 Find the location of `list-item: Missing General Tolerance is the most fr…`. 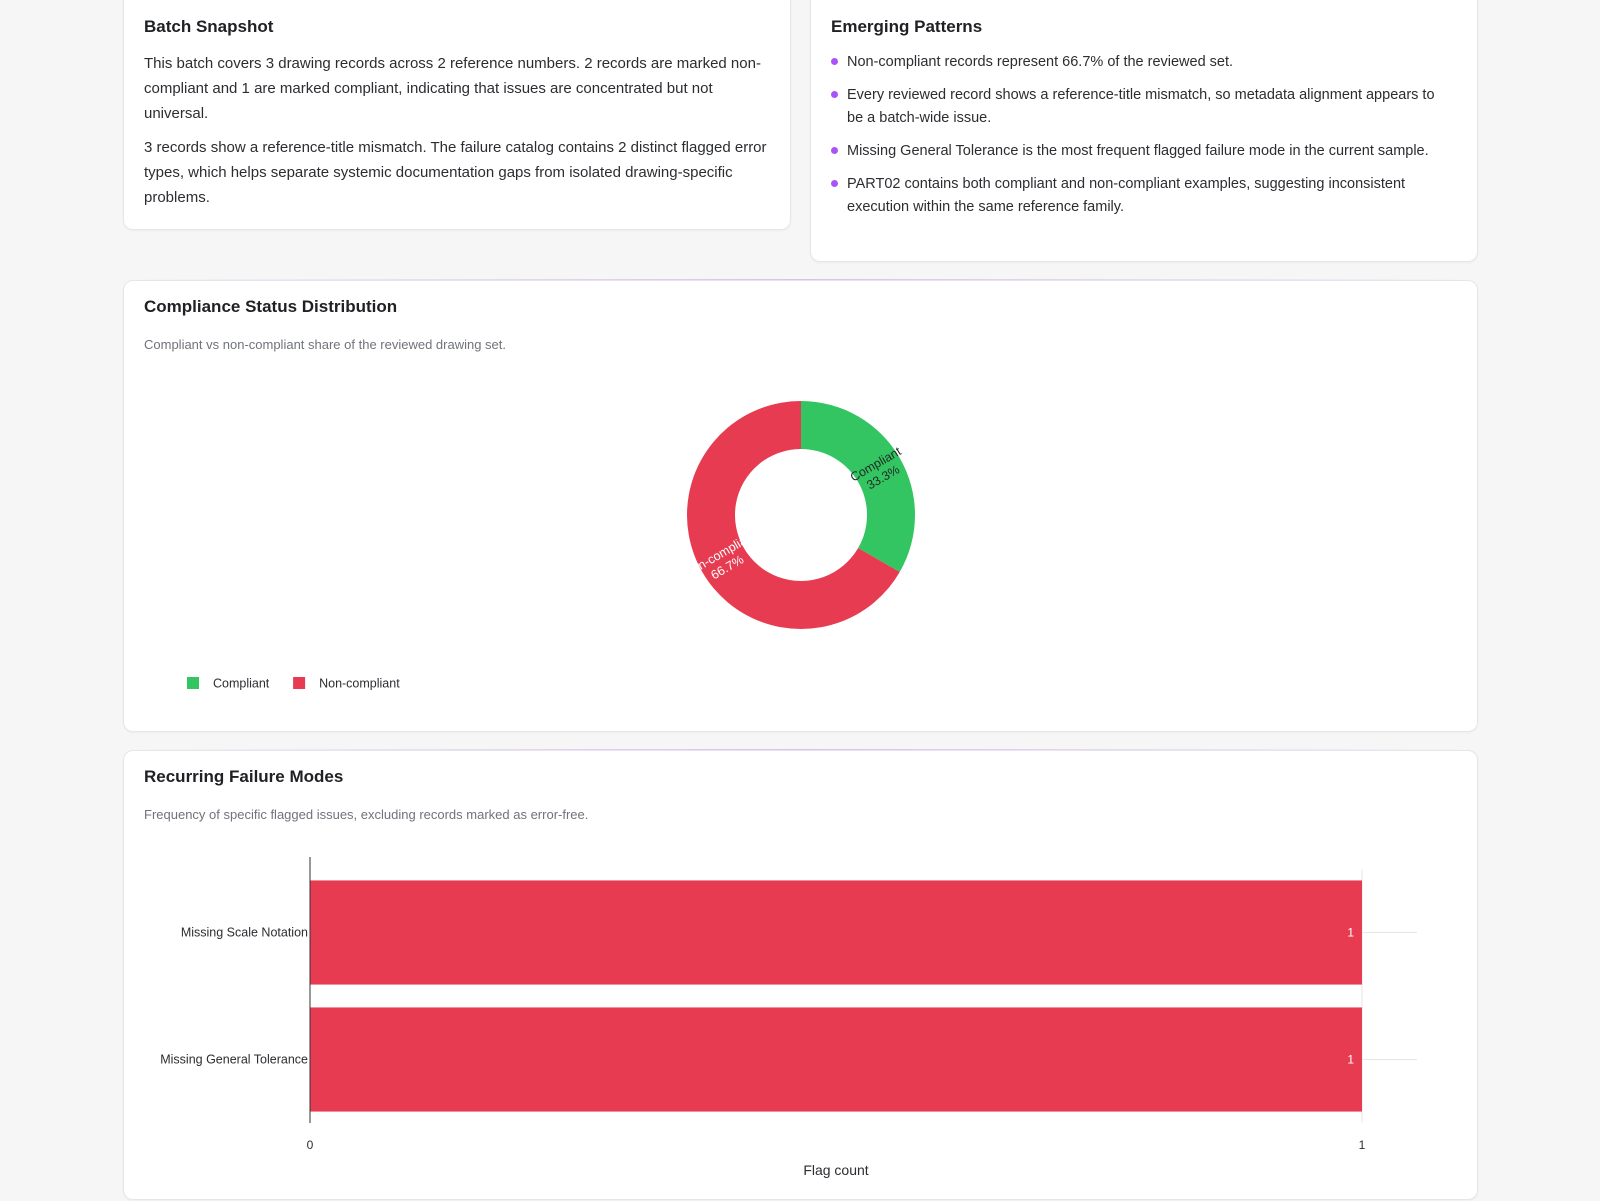

list-item: Missing General Tolerance is the most fr… is located at coordinates (1141, 151).